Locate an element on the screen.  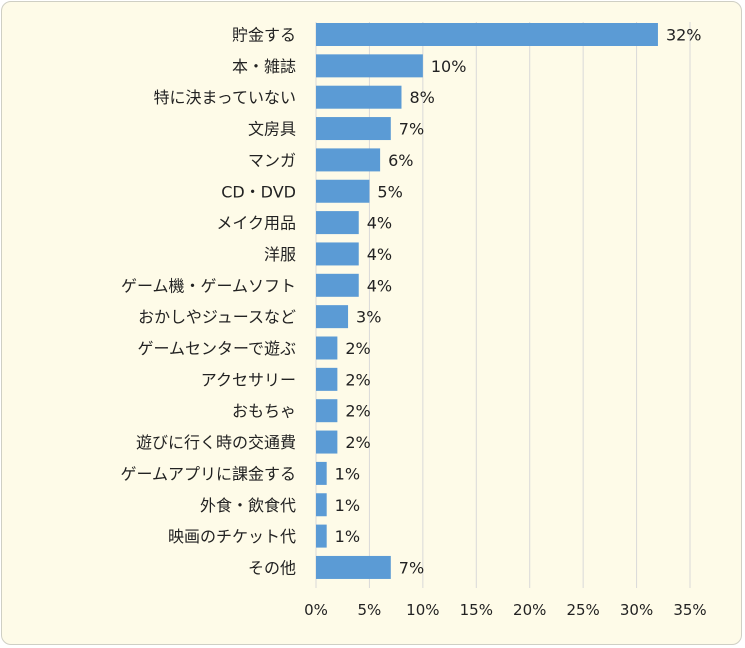
category-label: 本・雑誌 is located at coordinates (264, 66).